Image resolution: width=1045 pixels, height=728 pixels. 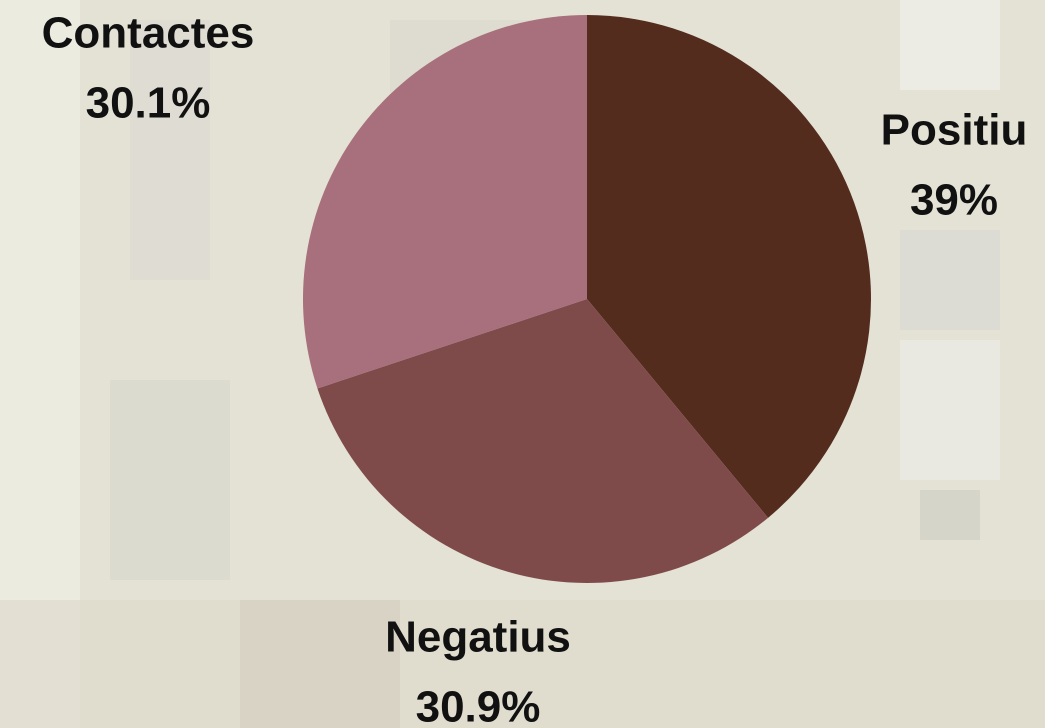 What do you see at coordinates (954, 130) in the screenshot?
I see `slice-label: Positiu` at bounding box center [954, 130].